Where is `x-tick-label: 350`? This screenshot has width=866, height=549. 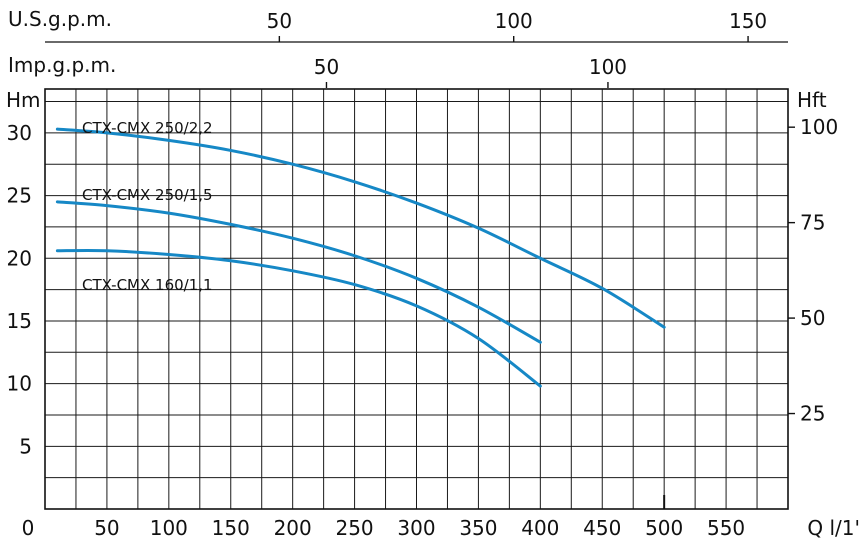 x-tick-label: 350 is located at coordinates (478, 528).